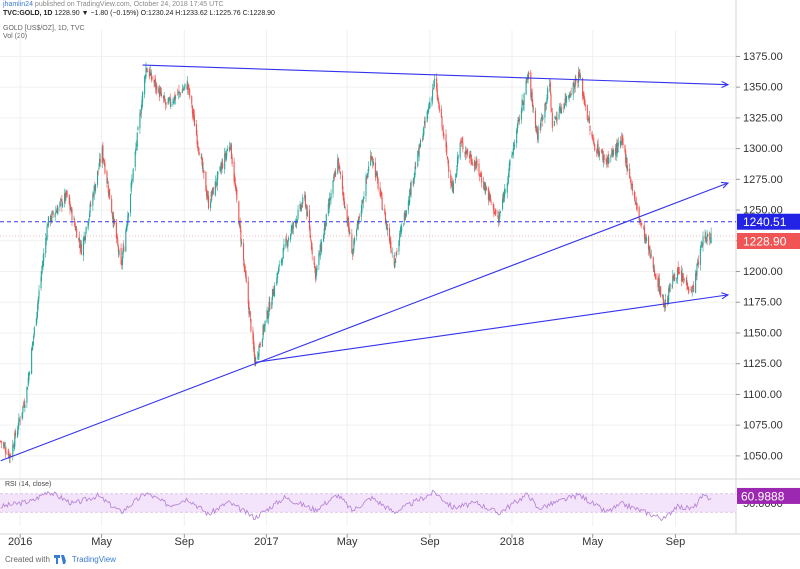 The width and height of the screenshot is (800, 569). I want to click on series-legend: GOLD [US$/OZ], 1D, TVC, so click(44, 28).